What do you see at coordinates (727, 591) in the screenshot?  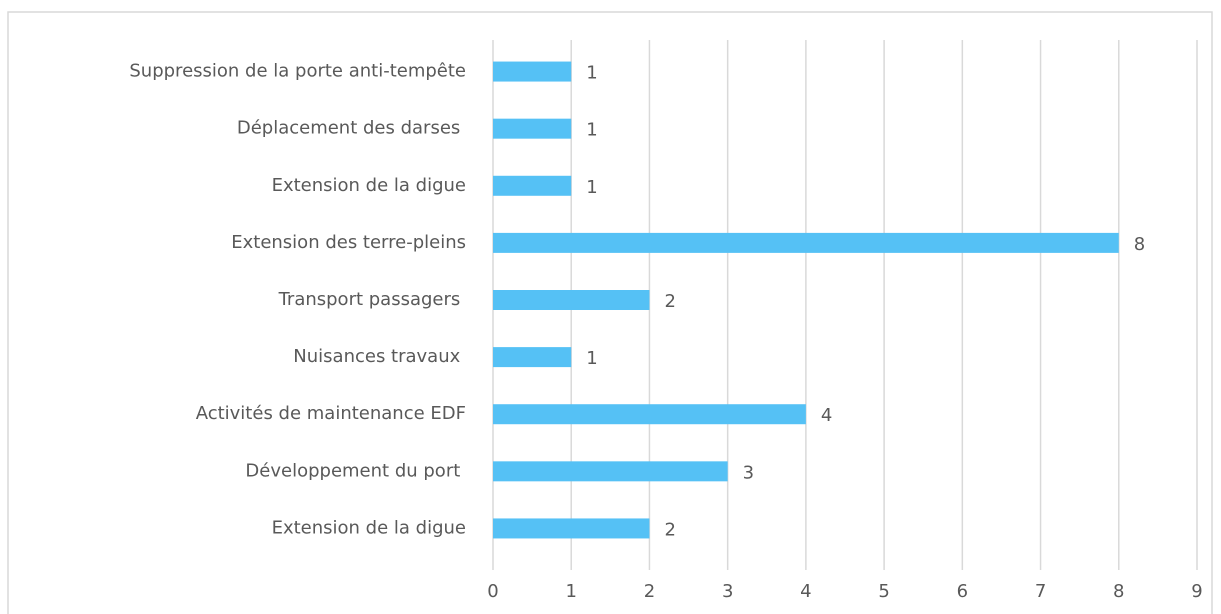 I see `x-tick-label: 3` at bounding box center [727, 591].